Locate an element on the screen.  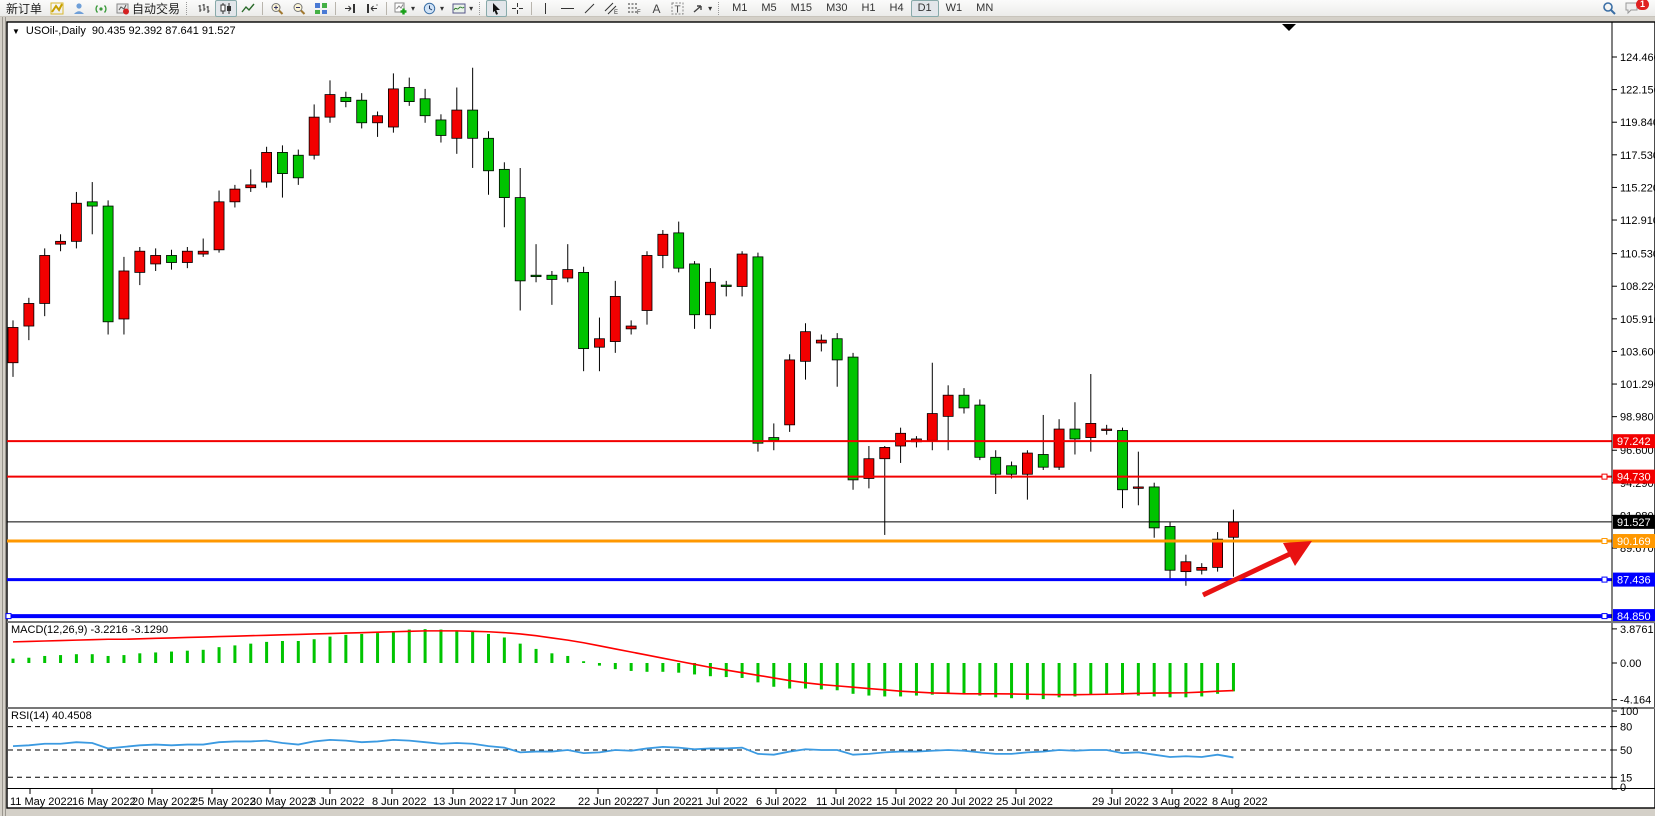
timeframe-h1: H1 is located at coordinates (868, 8).